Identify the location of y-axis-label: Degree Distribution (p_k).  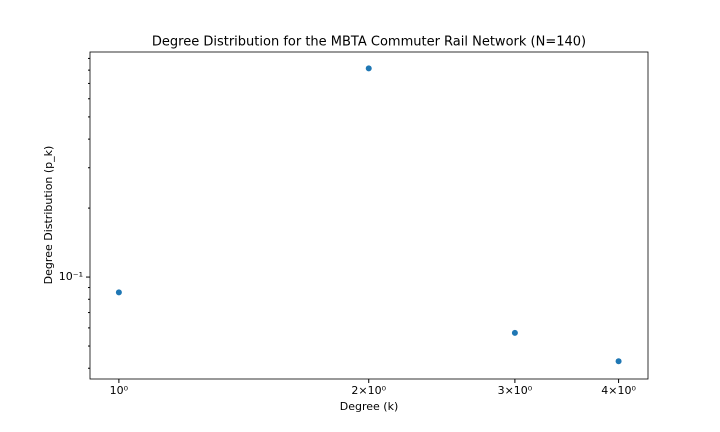
(48, 215).